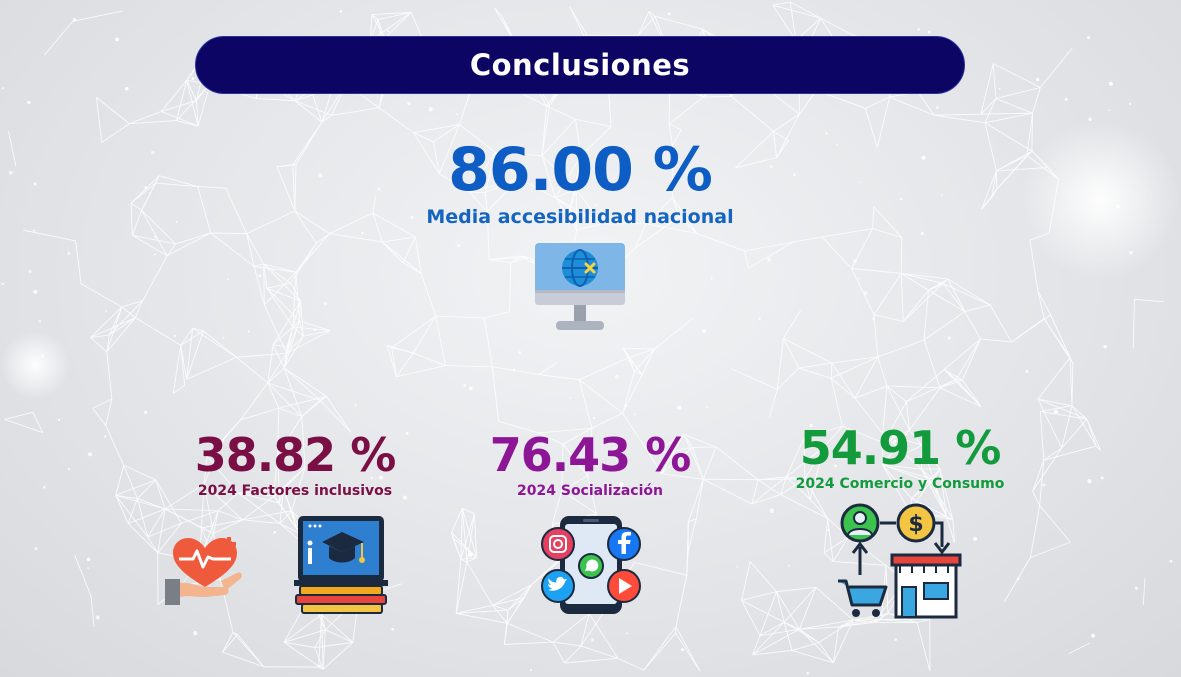 This screenshot has height=677, width=1181. Describe the element at coordinates (580, 170) in the screenshot. I see `kpi-value: 86.00 %` at that location.